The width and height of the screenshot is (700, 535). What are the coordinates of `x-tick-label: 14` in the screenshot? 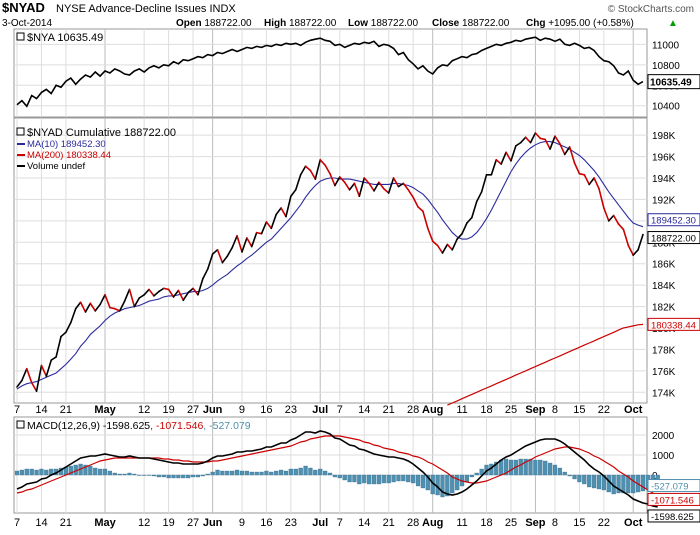 It's located at (364, 410).